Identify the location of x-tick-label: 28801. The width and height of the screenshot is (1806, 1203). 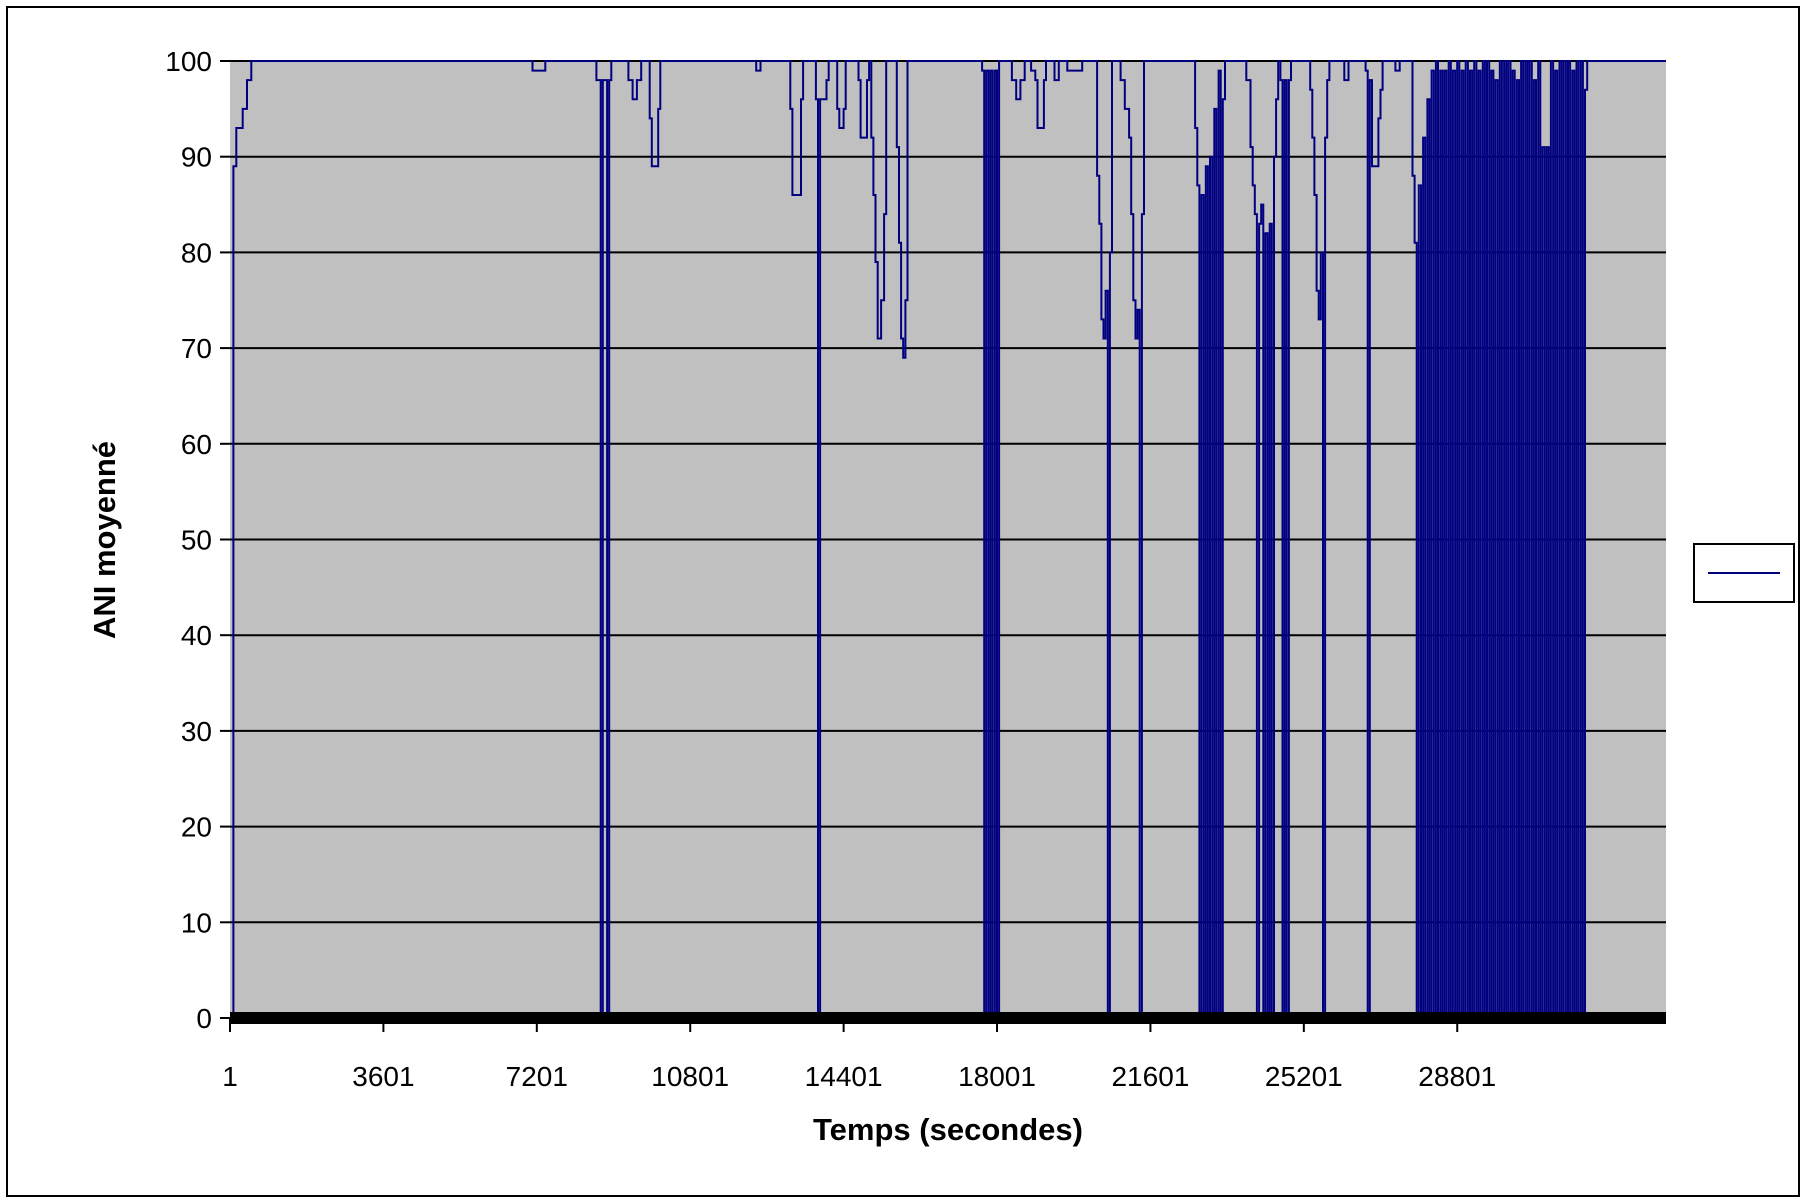
(1457, 1076).